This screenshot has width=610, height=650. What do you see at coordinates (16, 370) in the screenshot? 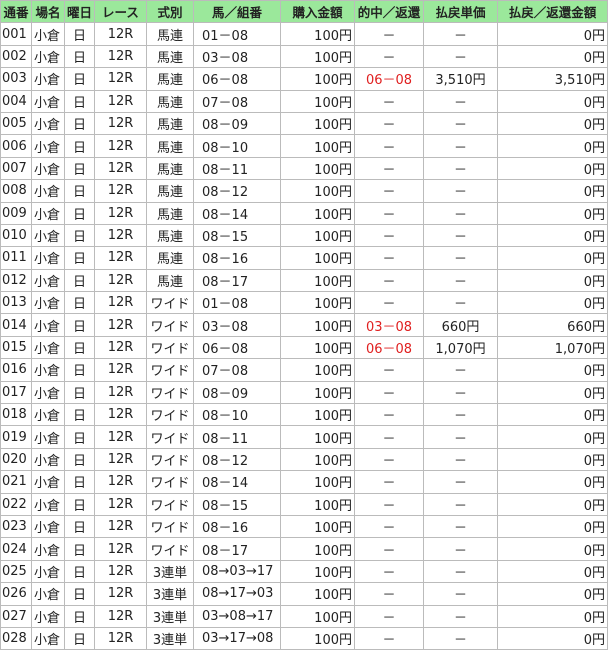
I see `cell-serial: 016` at bounding box center [16, 370].